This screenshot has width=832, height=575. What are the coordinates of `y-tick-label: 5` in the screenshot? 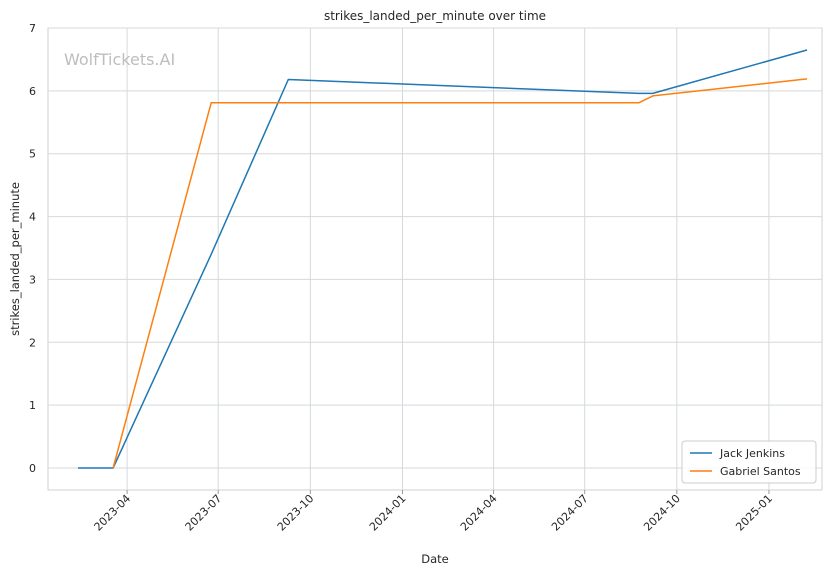 It's located at (32, 154).